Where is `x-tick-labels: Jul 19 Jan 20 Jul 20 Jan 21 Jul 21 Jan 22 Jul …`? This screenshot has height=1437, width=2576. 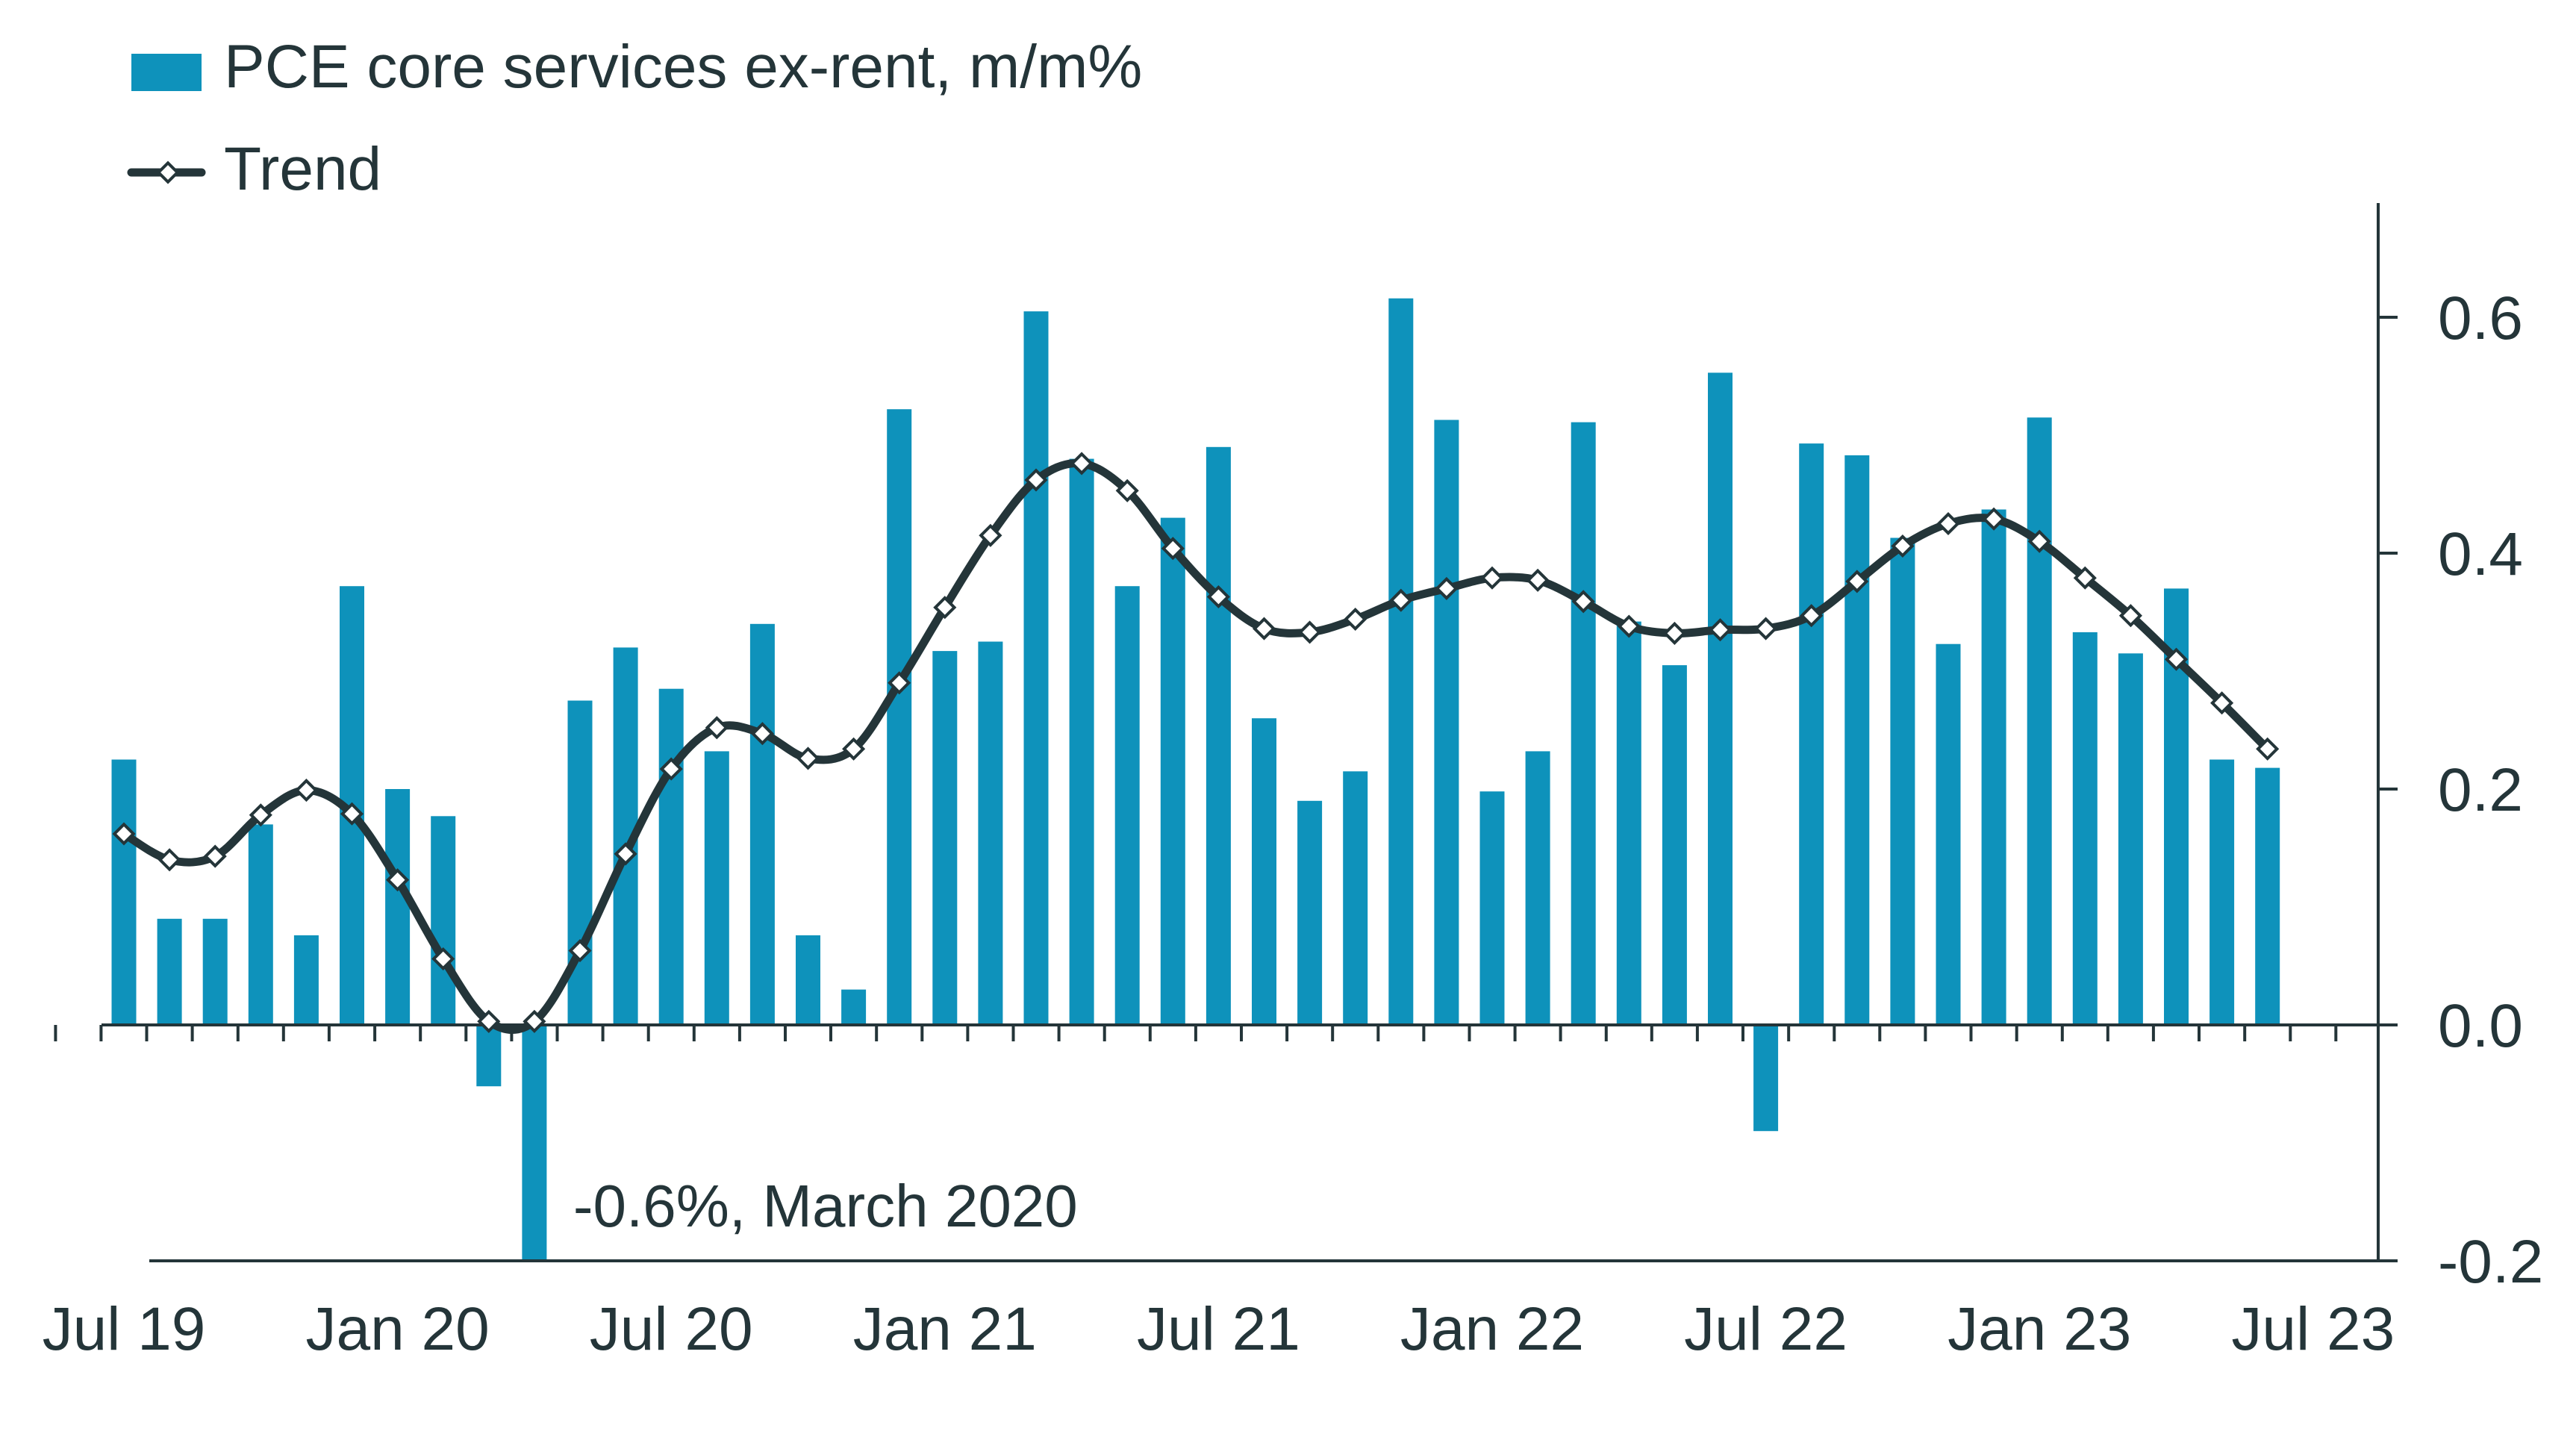
x-tick-labels: Jul 19 Jan 20 Jul 20 Jan 21 Jul 21 Jan 22 Jul … is located at coordinates (1219, 1329).